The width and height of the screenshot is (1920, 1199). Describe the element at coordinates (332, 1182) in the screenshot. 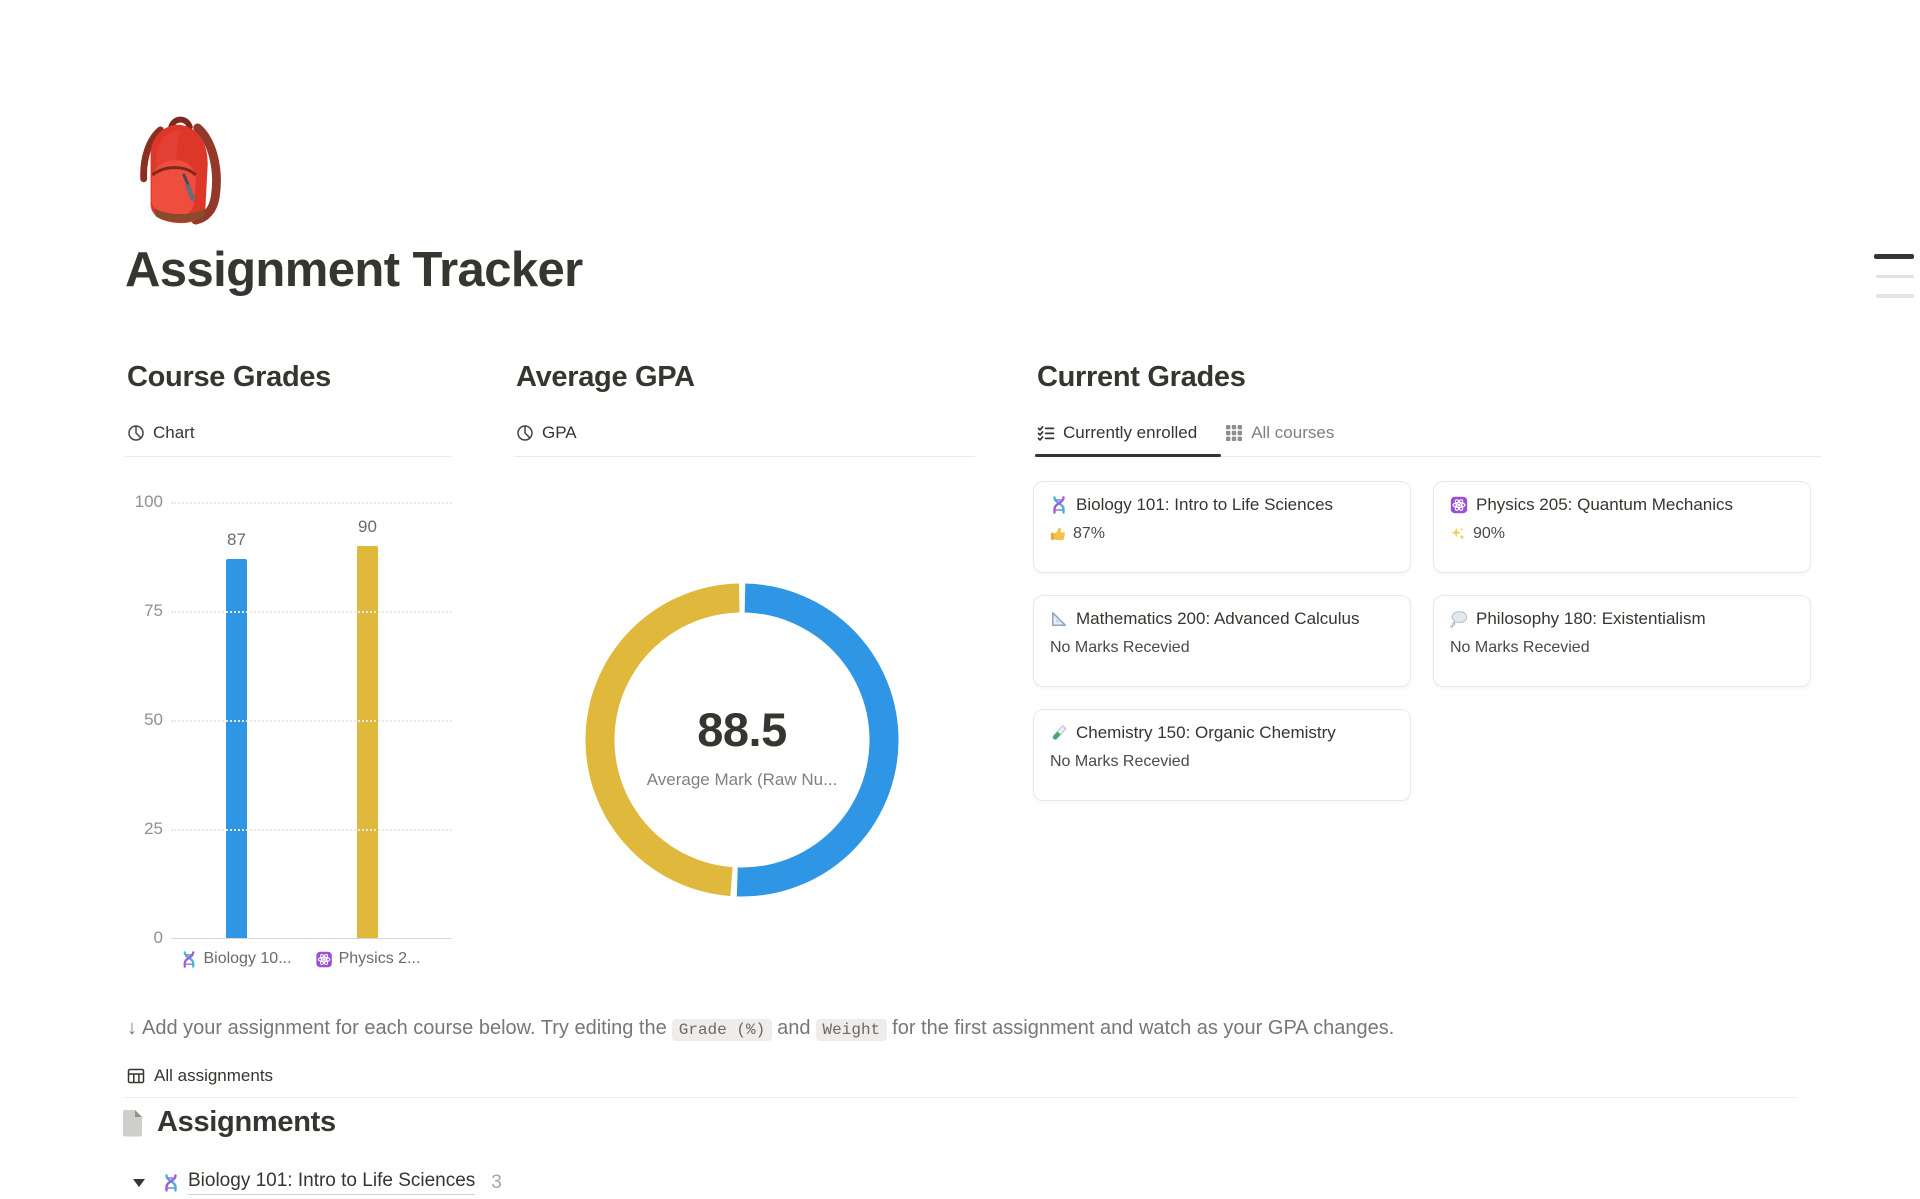

I see `group-title-link: Biology 101: Intro to Life Sciences` at that location.